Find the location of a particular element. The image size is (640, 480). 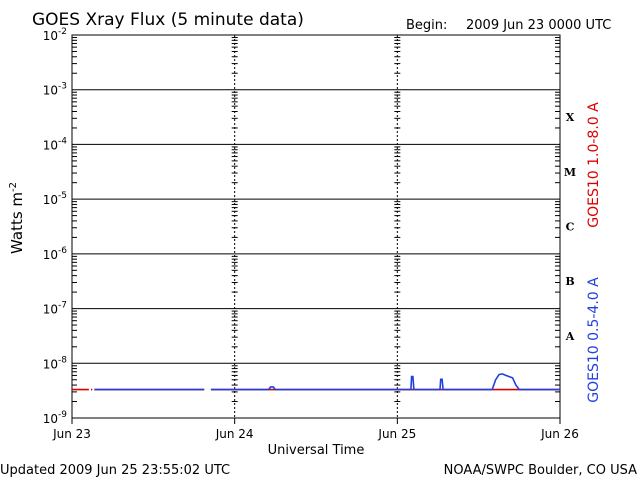

y-axis-label: Watts m-2 is located at coordinates (17, 218).